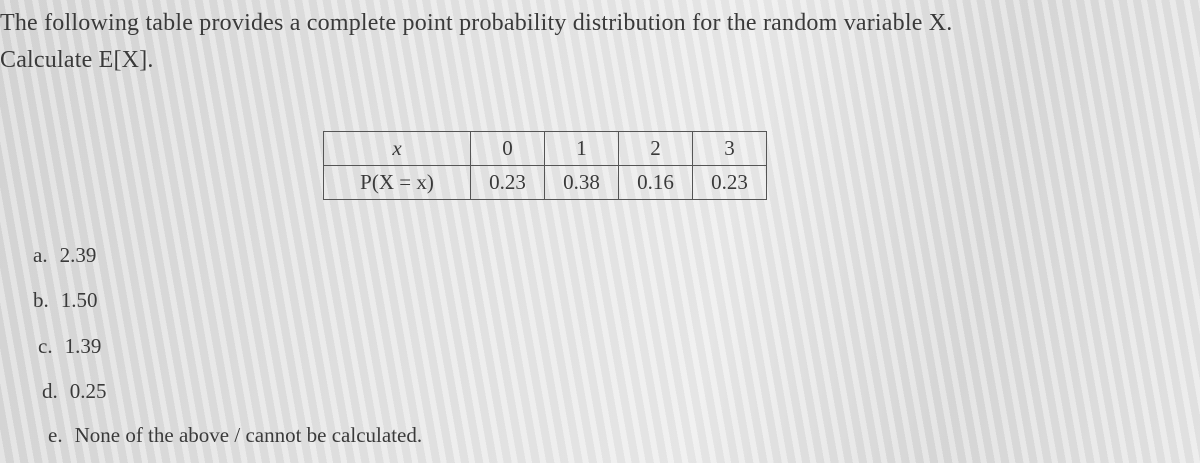 This screenshot has width=1200, height=463. What do you see at coordinates (45, 346) in the screenshot?
I see `option-label: c.` at bounding box center [45, 346].